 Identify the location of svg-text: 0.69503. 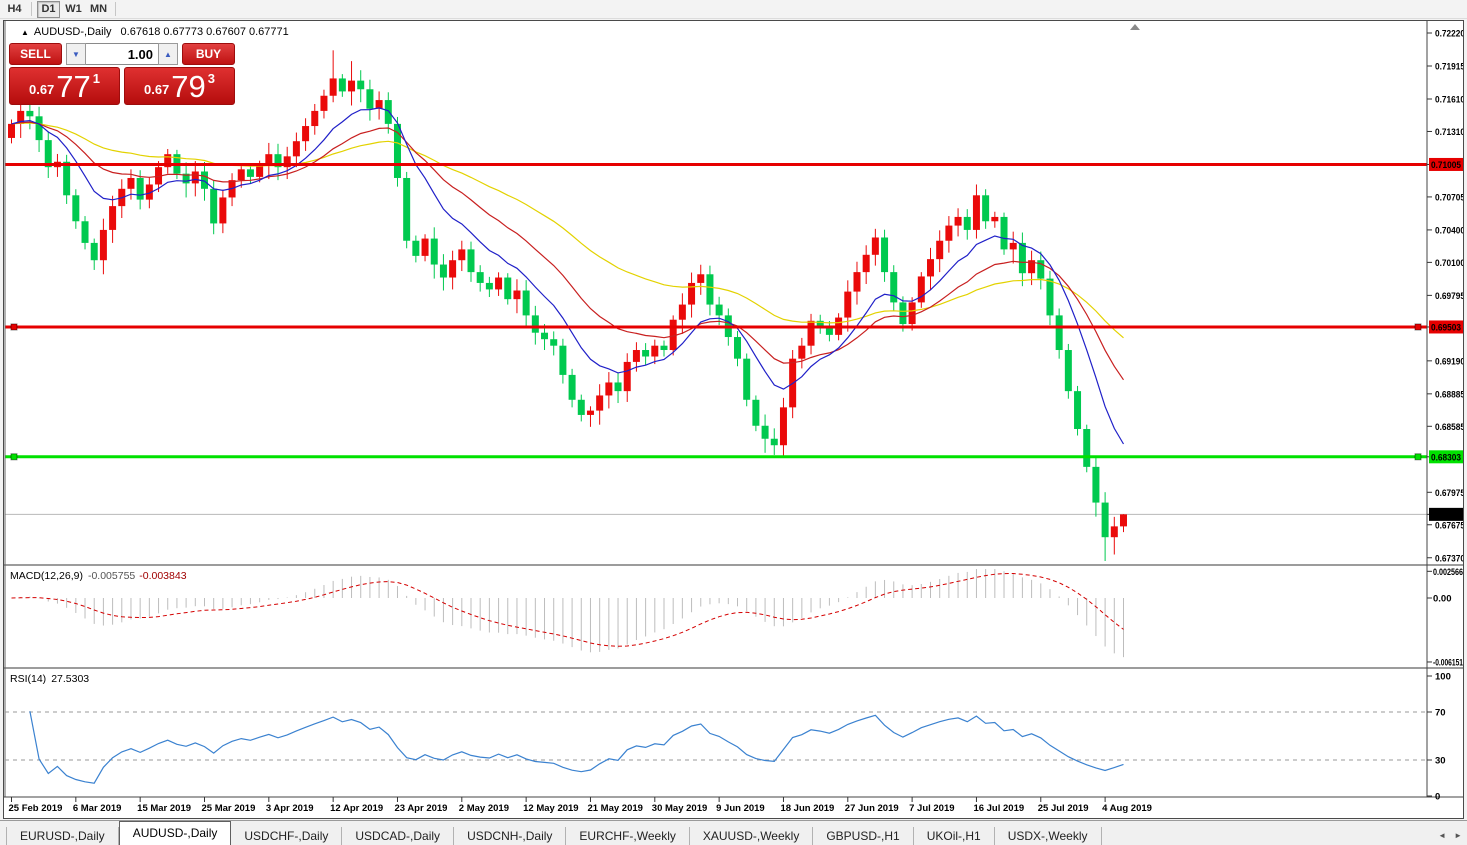
(1446, 327).